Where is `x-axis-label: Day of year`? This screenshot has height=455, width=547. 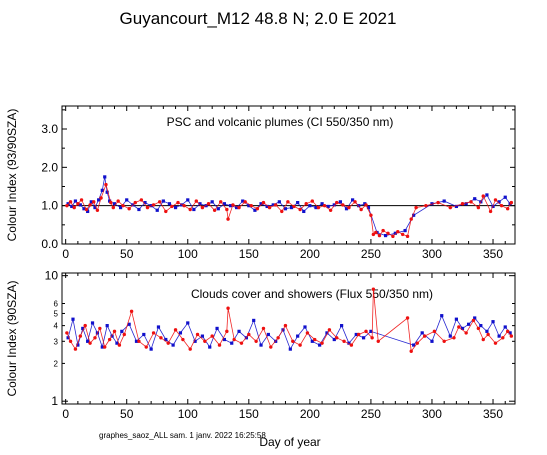 x-axis-label: Day of year is located at coordinates (289, 442).